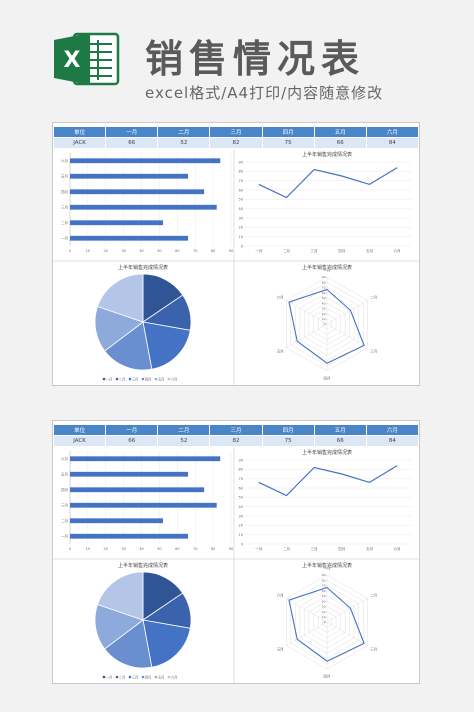  What do you see at coordinates (280, 296) in the screenshot?
I see `radar-chart-category-label: 六月` at bounding box center [280, 296].